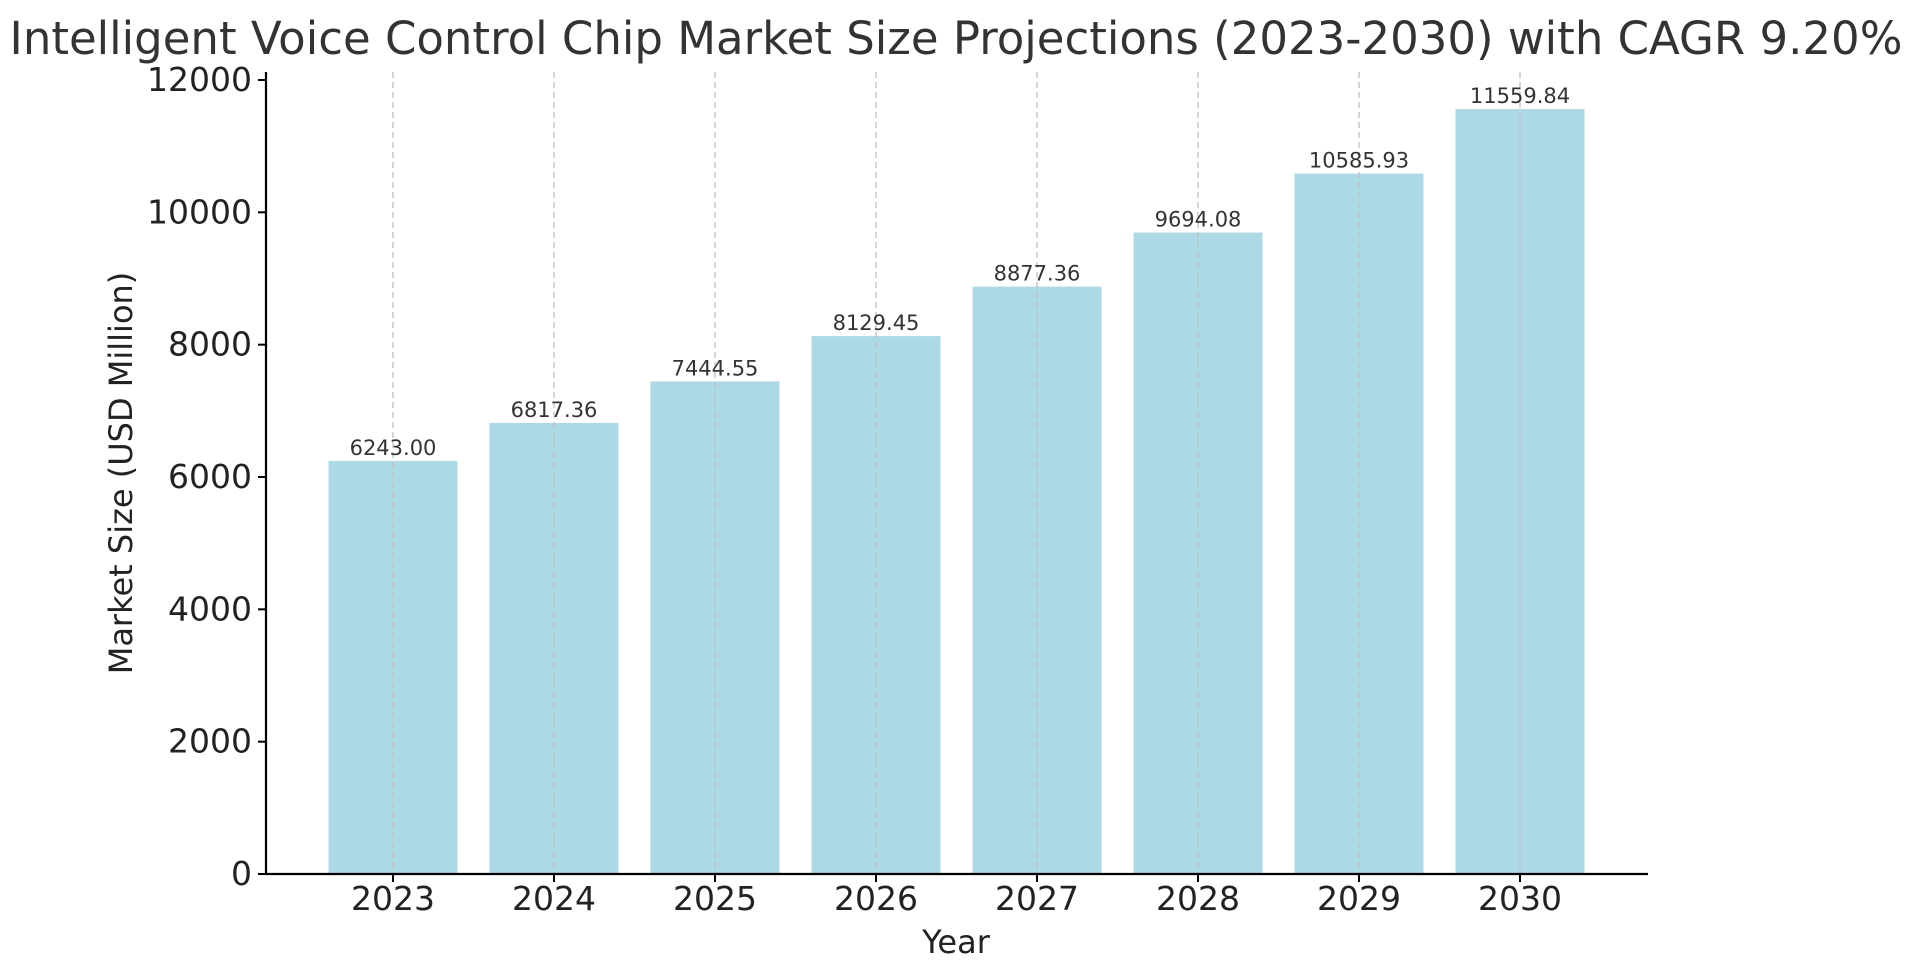  What do you see at coordinates (121, 473) in the screenshot?
I see `y-axis-label: Market Size (USD Million)` at bounding box center [121, 473].